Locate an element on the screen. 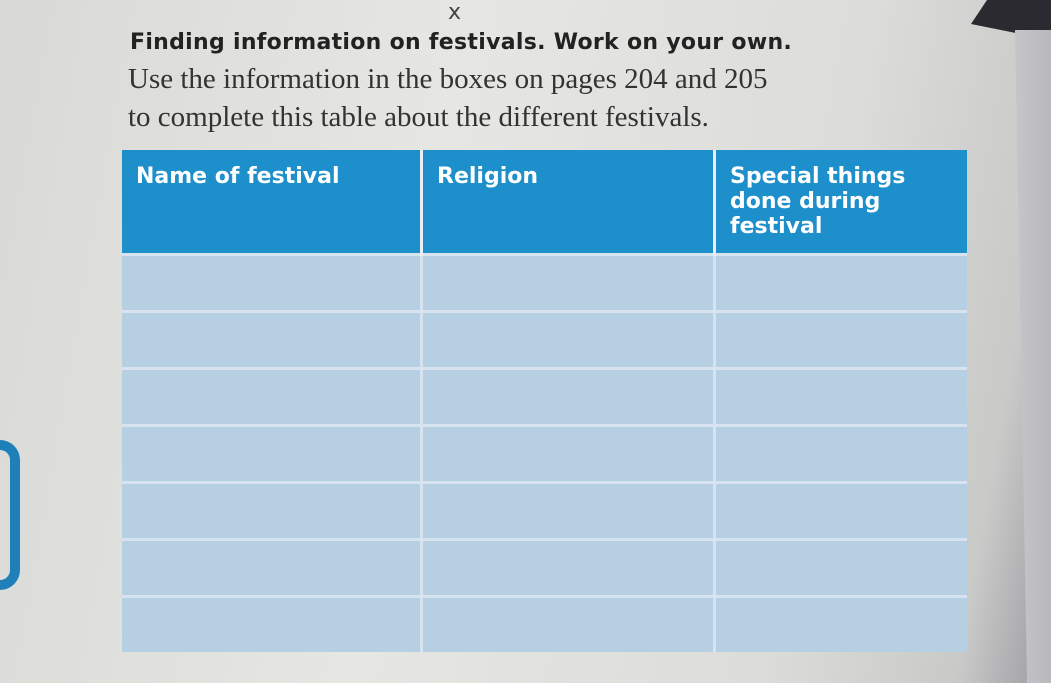 The height and width of the screenshot is (683, 1051). handwritten-mark: x is located at coordinates (455, 12).